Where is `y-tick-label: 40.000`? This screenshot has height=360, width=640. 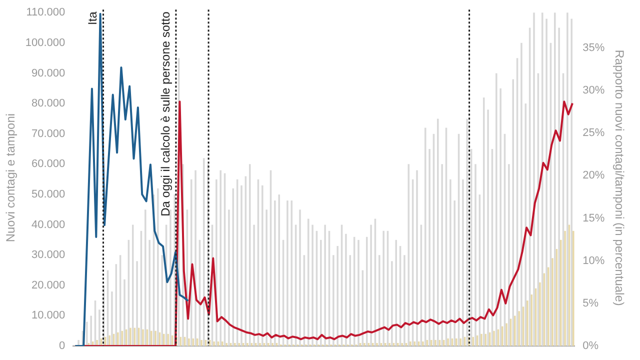 y-tick-label: 40.000 is located at coordinates (49, 224).